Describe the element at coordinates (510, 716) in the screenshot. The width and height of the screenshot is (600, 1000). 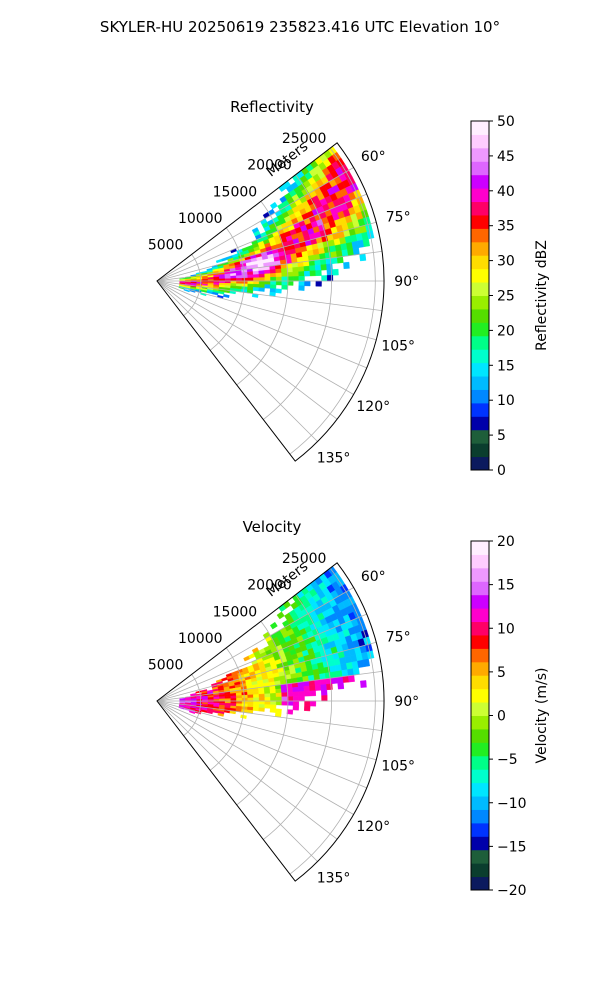
I see `velocity-colorbar: −20 −15 −10 −5 0 5 10 15 20 Velocity (m/s)` at that location.